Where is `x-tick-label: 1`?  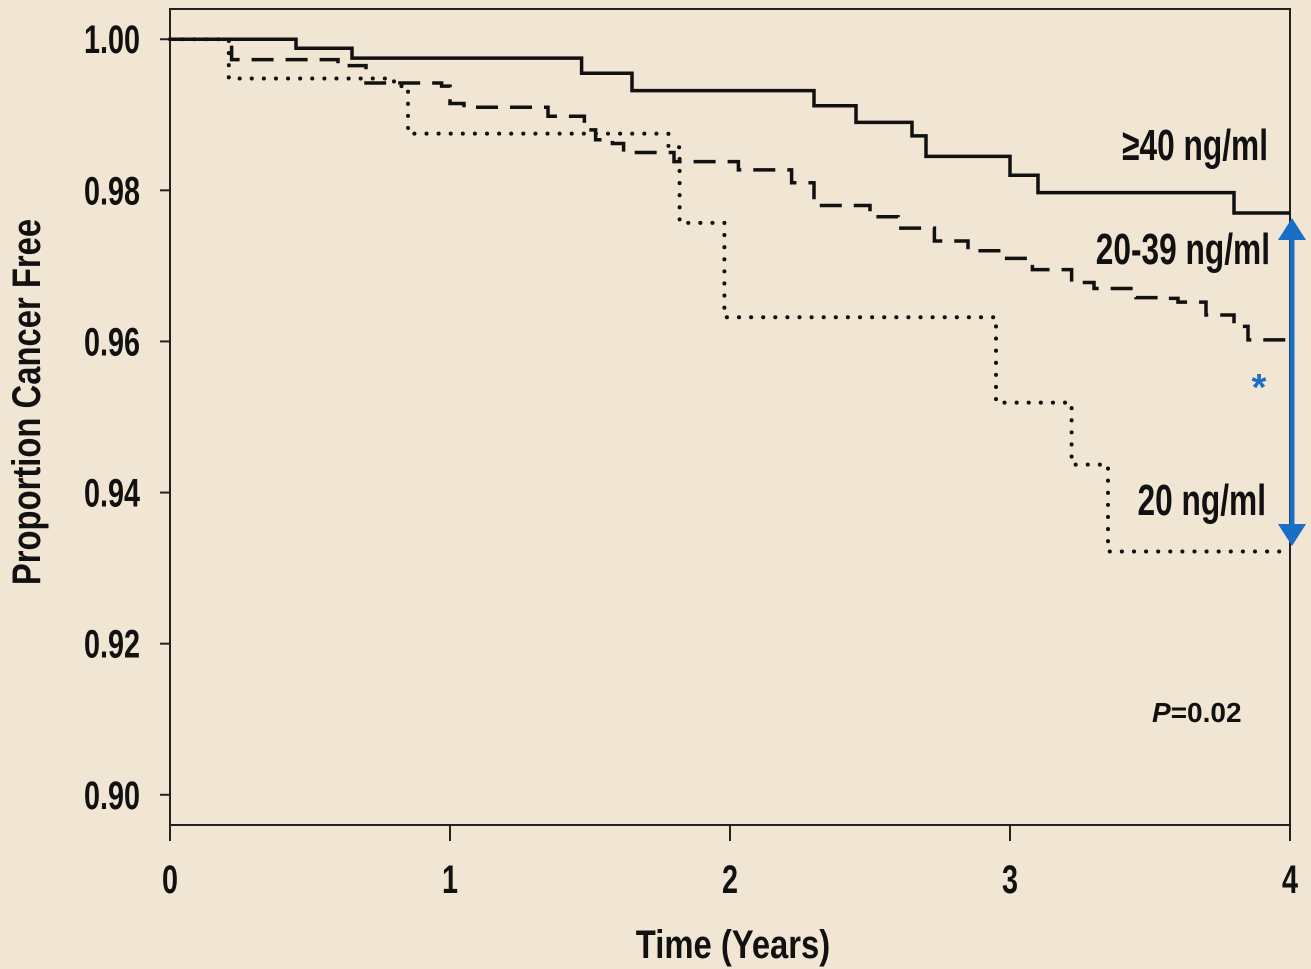 x-tick-label: 1 is located at coordinates (450, 879).